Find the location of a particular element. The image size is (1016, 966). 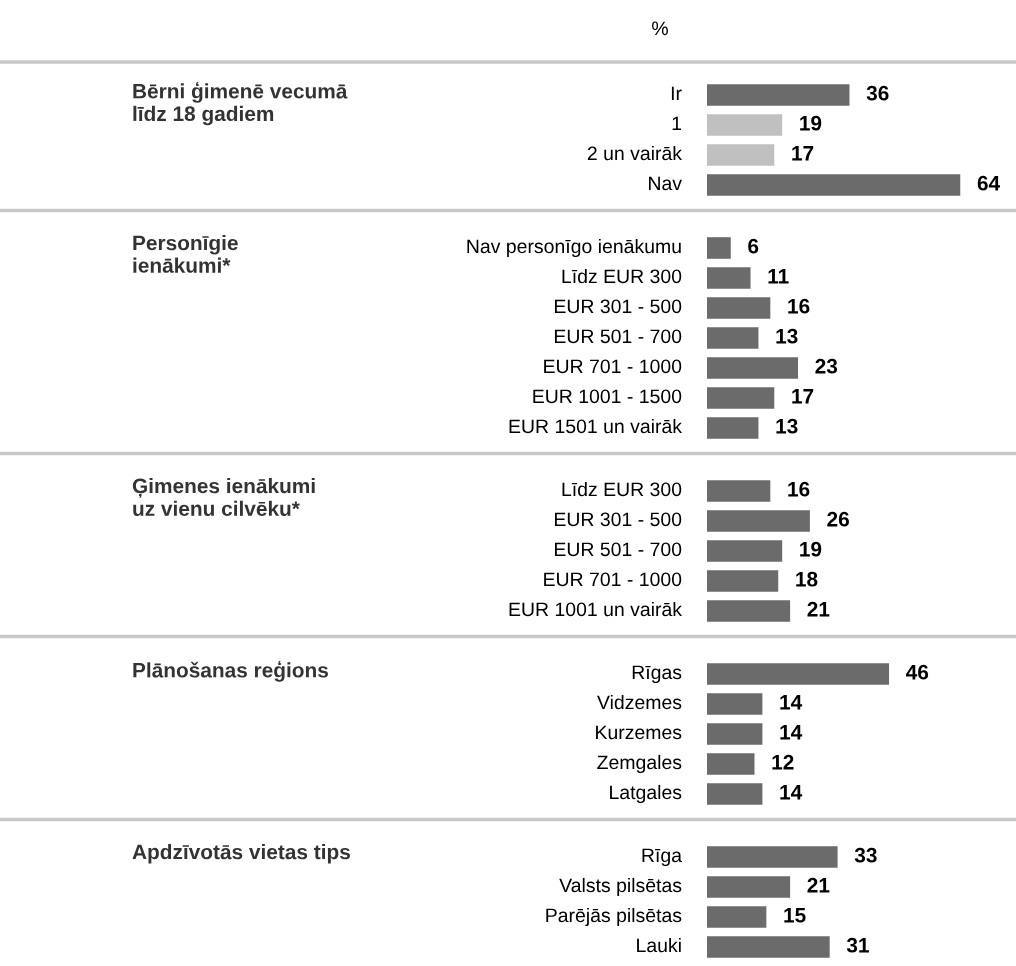

data-label: 18 is located at coordinates (807, 579).